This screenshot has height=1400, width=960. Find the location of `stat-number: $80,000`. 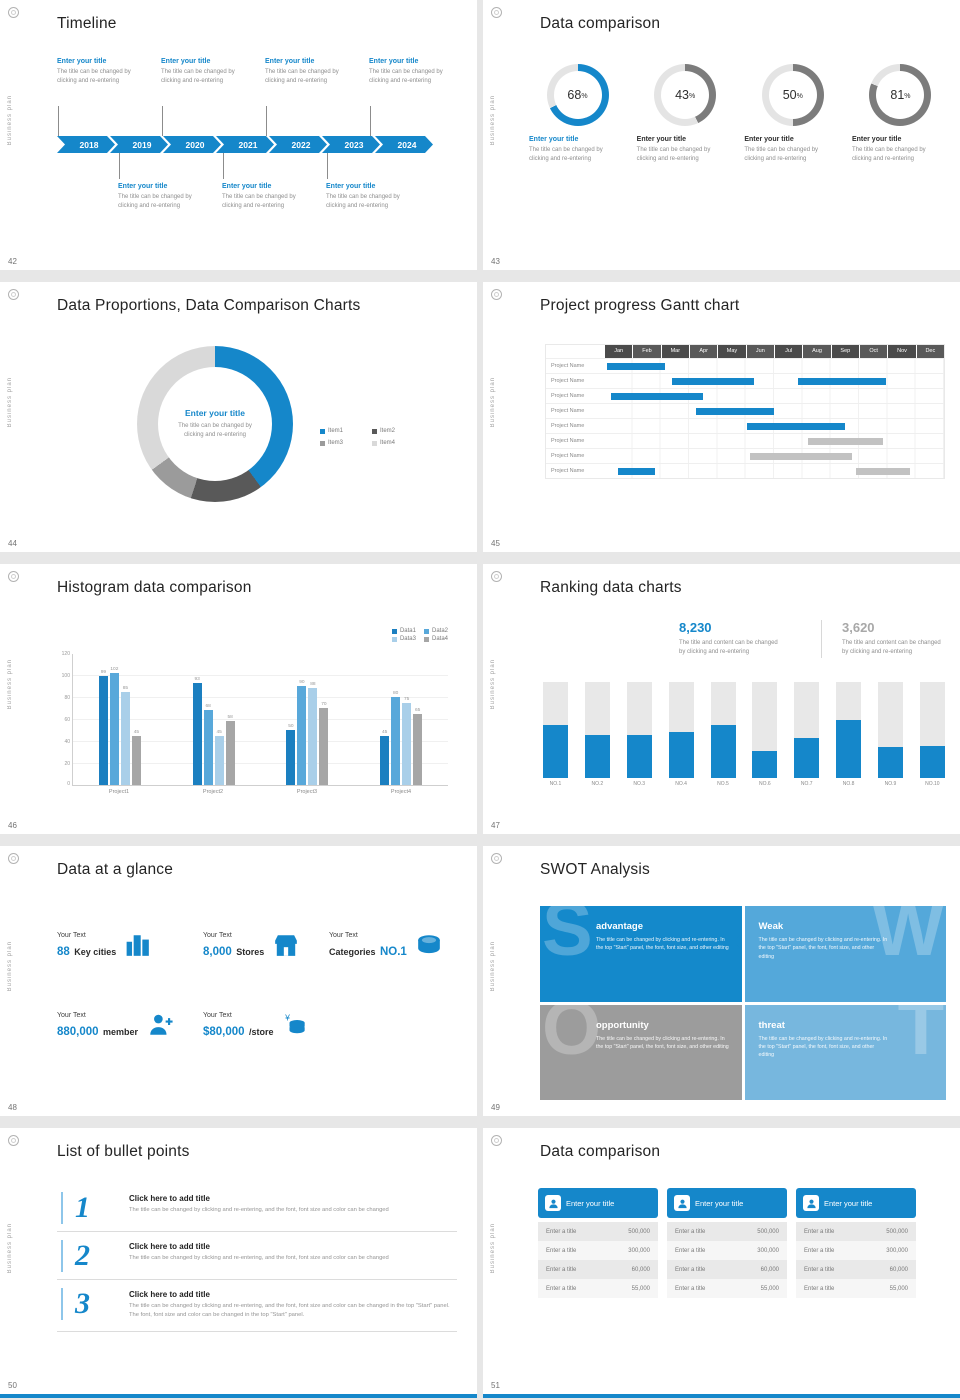

stat-number: $80,000 is located at coordinates (224, 1032).